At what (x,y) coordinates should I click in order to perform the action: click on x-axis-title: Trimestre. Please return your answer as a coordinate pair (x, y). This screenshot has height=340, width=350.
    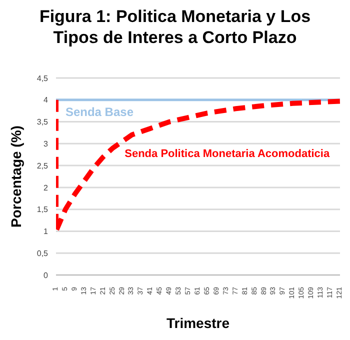
    Looking at the image, I should click on (198, 323).